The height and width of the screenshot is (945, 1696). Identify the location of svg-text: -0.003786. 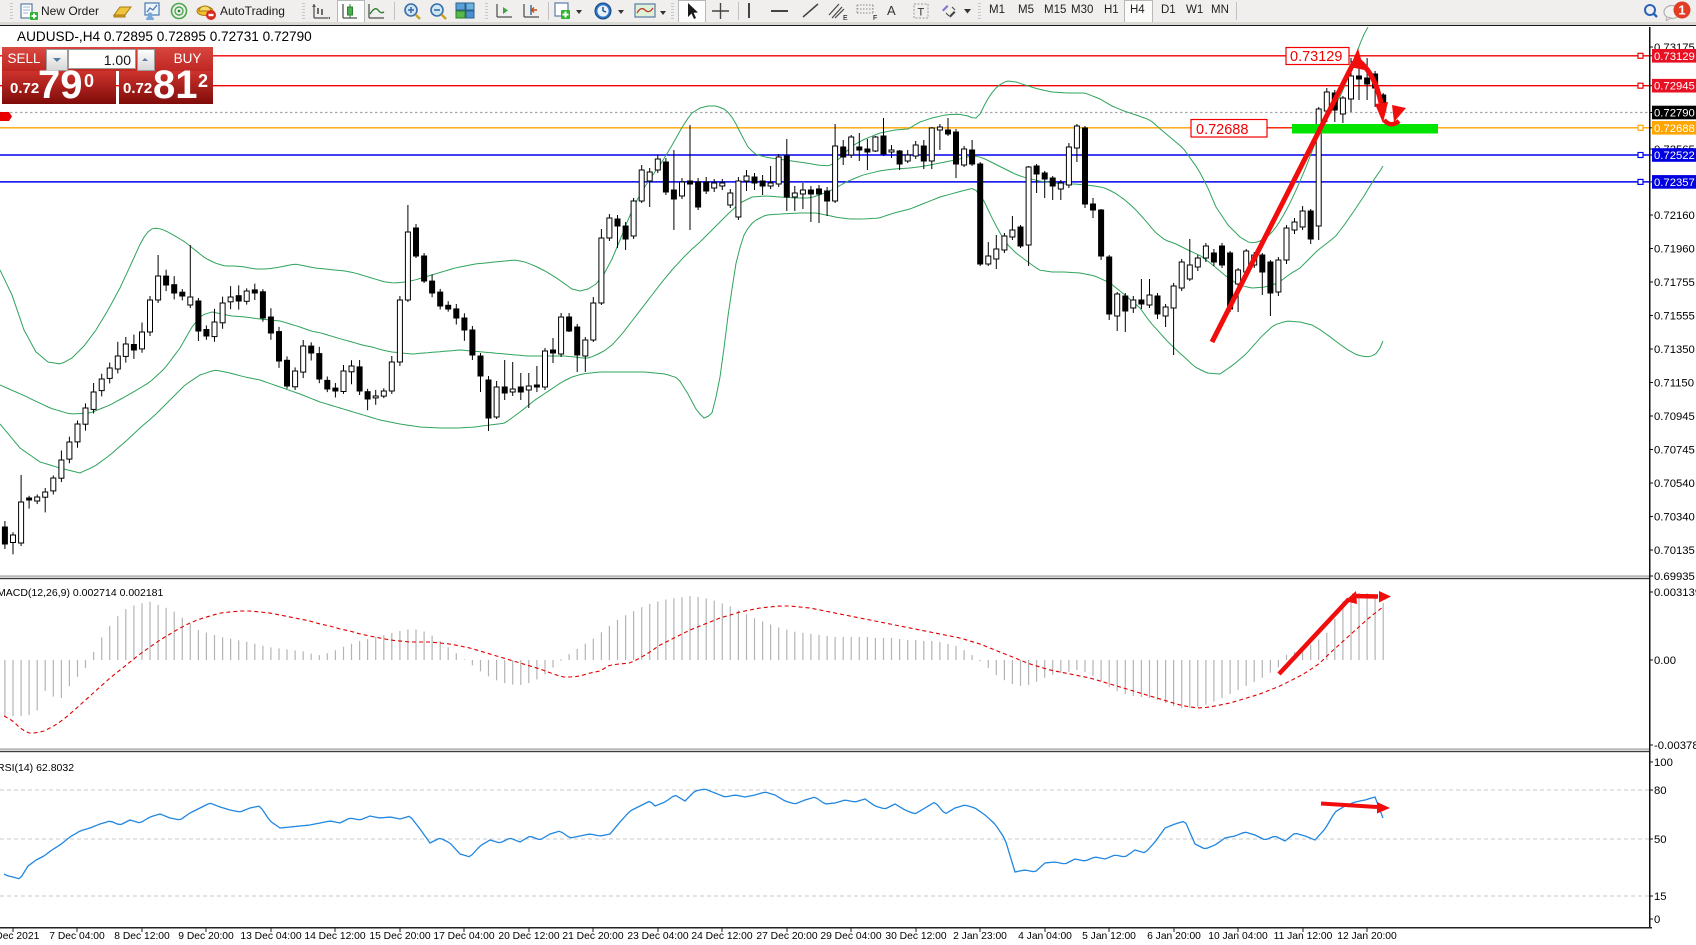
(1675, 746).